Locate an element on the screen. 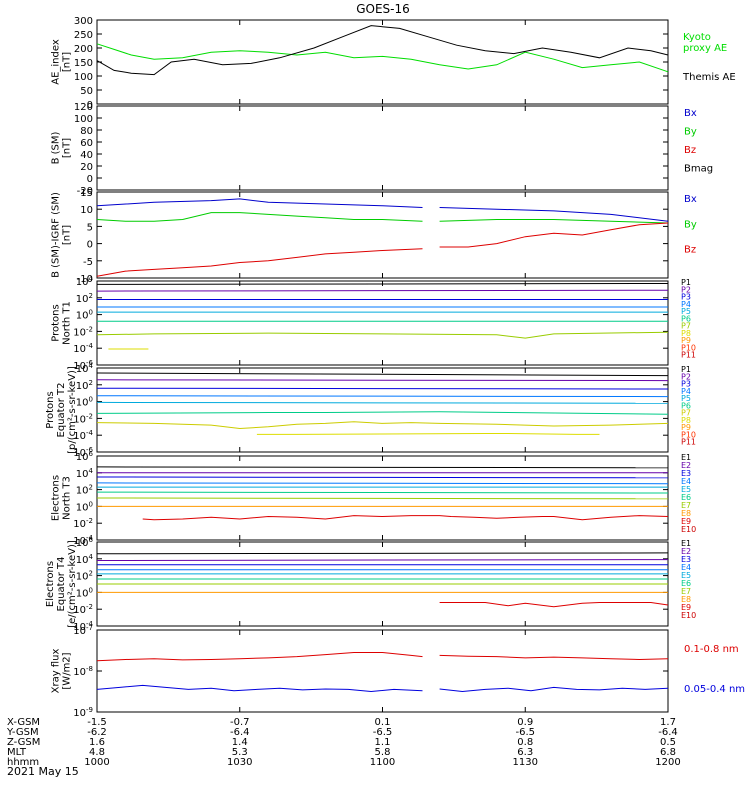  y-tick-label: 50 is located at coordinates (86, 91).